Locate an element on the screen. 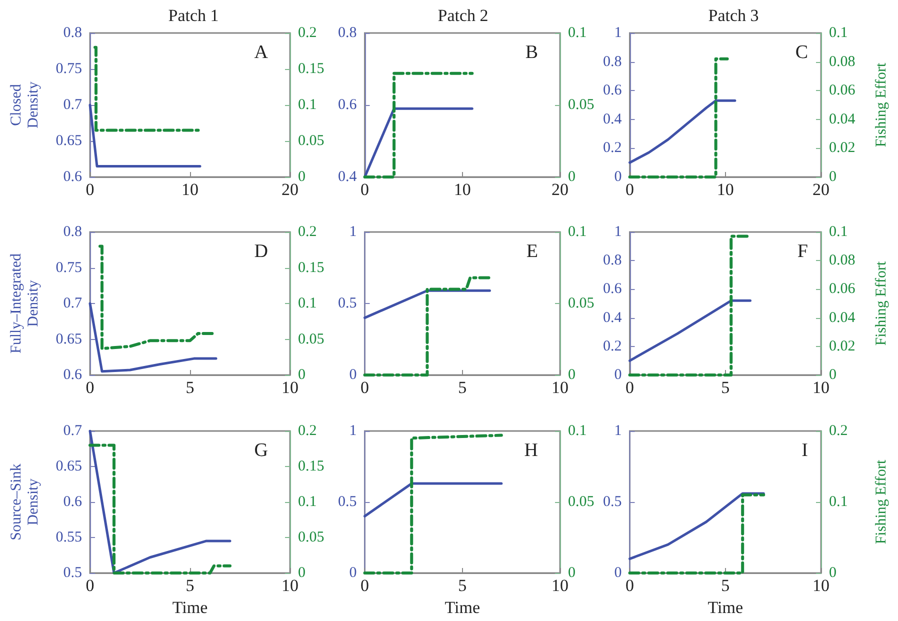 The height and width of the screenshot is (621, 898). chart-title: Patch 1 is located at coordinates (193, 15).